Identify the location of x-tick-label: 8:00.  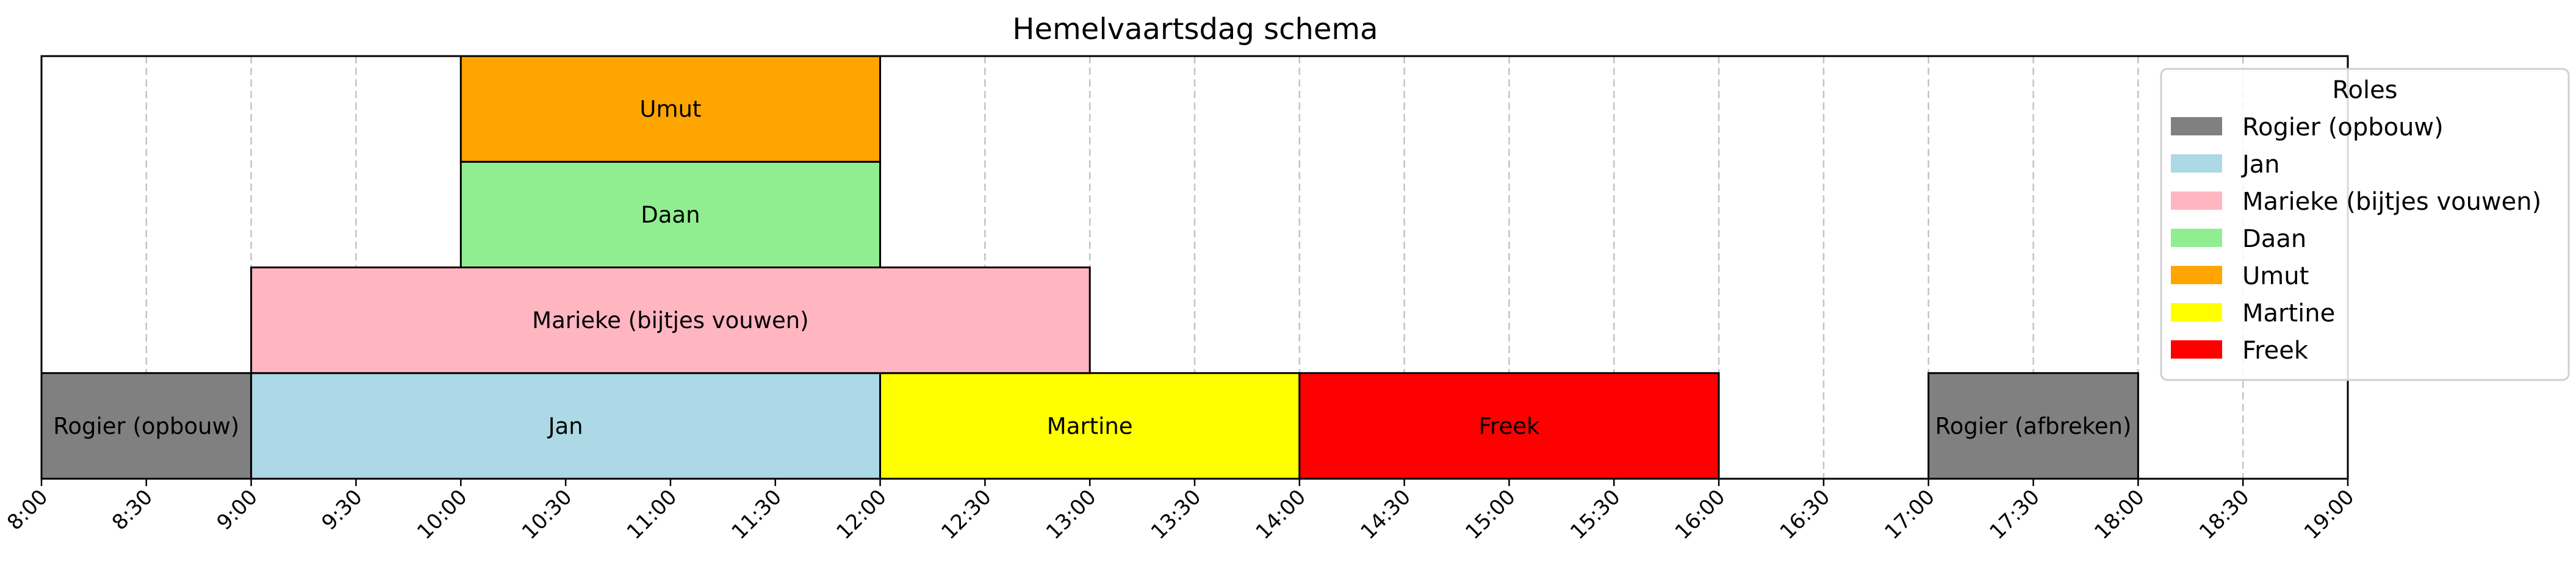
(27, 510).